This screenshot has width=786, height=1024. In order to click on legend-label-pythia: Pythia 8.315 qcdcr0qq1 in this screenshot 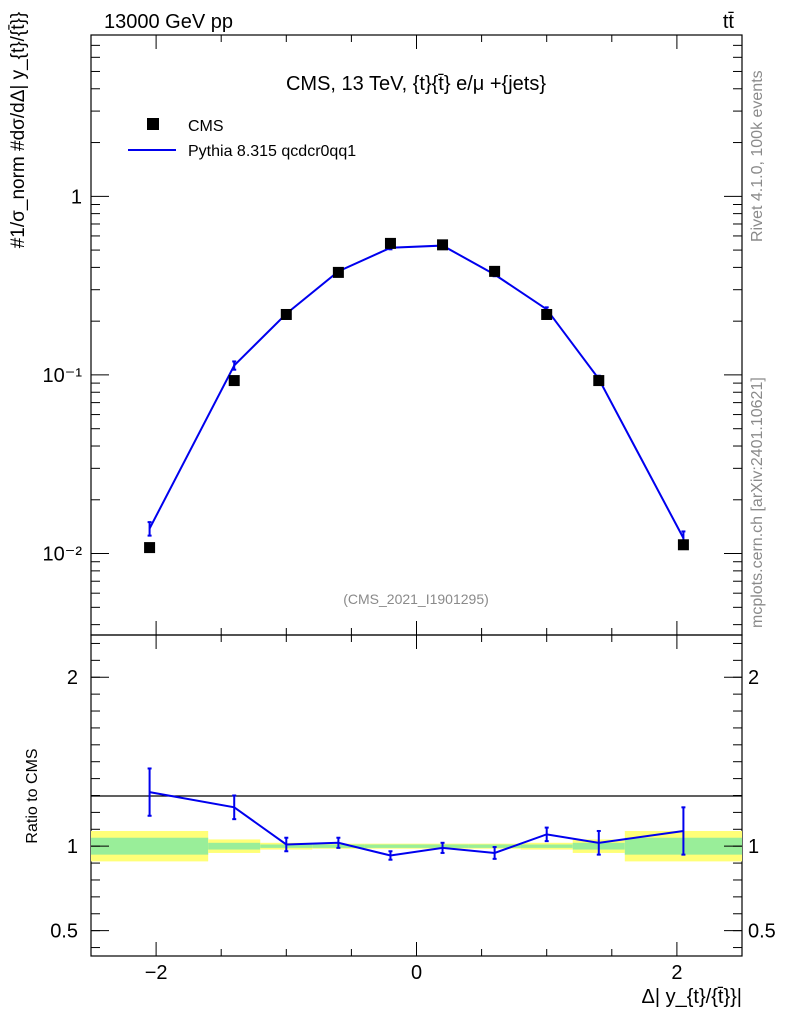, I will do `click(272, 151)`.